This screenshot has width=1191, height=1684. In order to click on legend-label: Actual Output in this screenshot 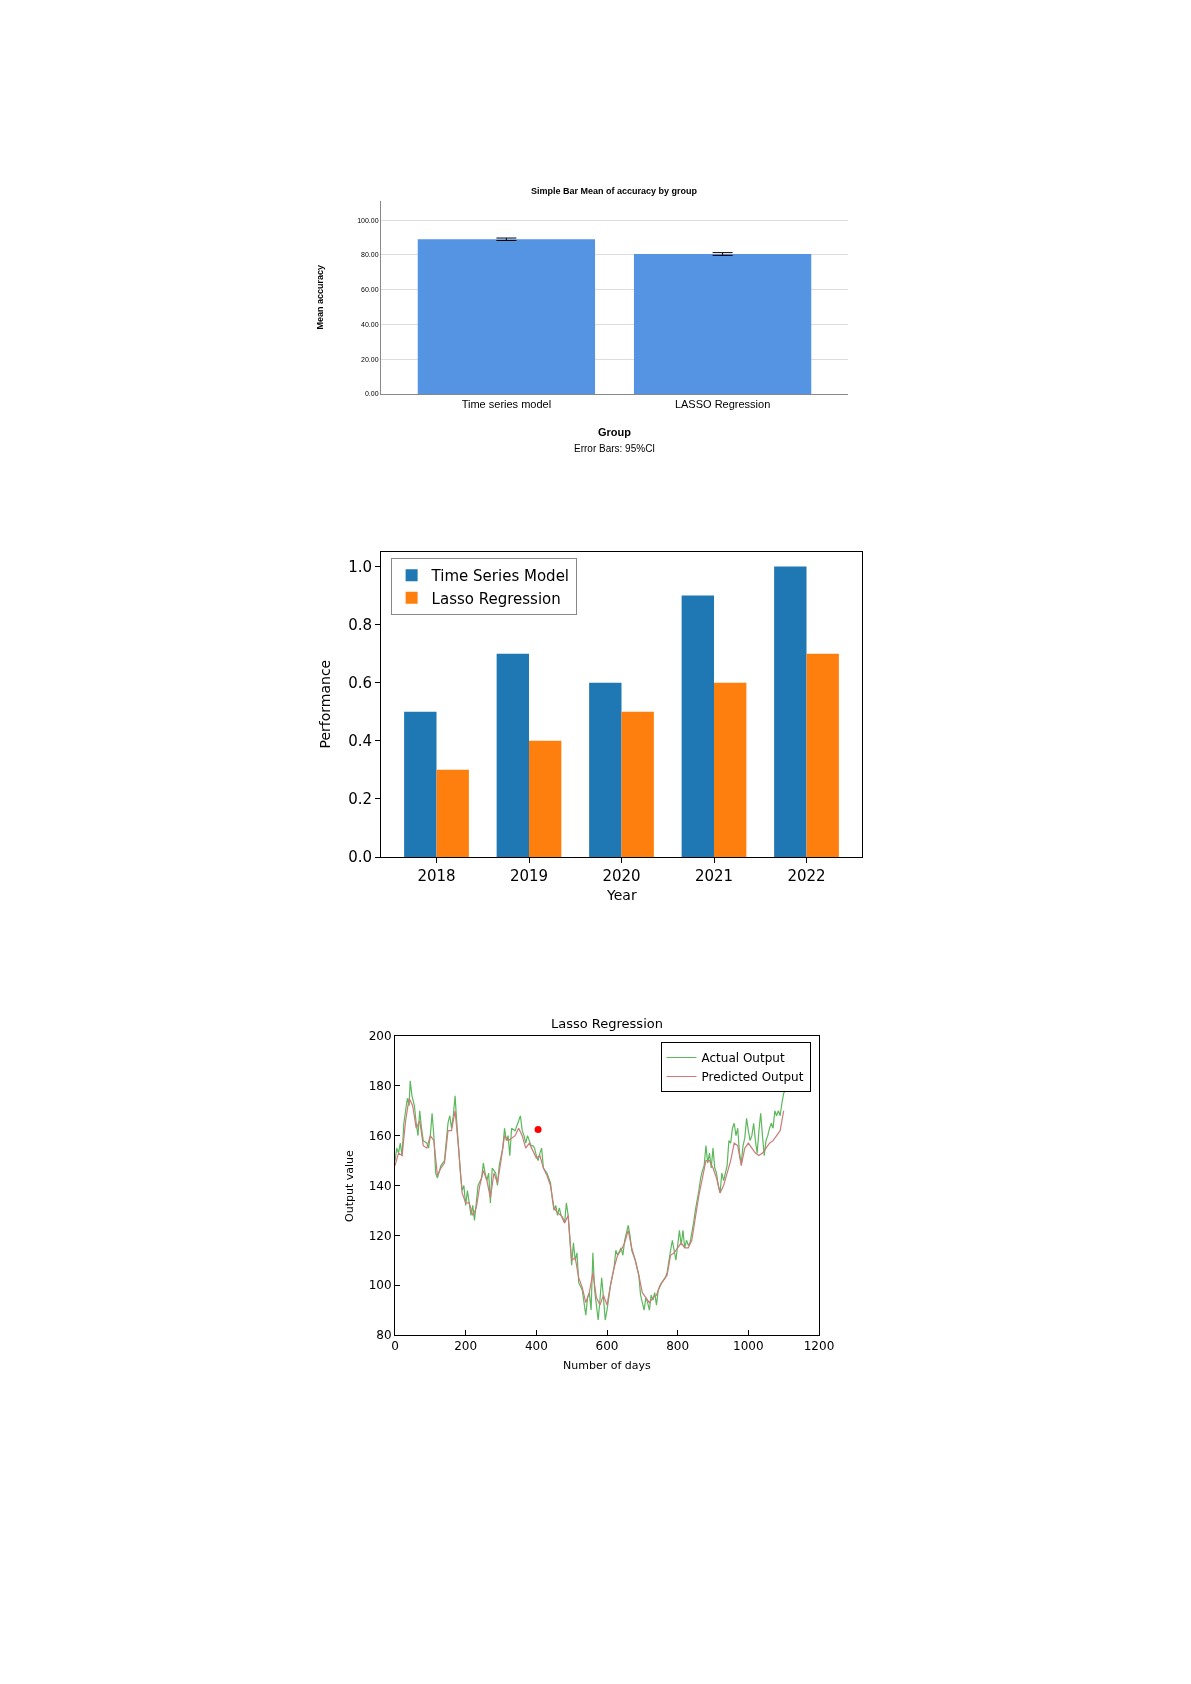, I will do `click(743, 1058)`.